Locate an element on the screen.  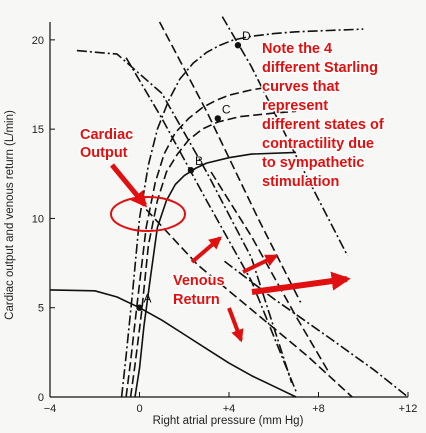
starling-note-line-3: curves that is located at coordinates (301, 87).